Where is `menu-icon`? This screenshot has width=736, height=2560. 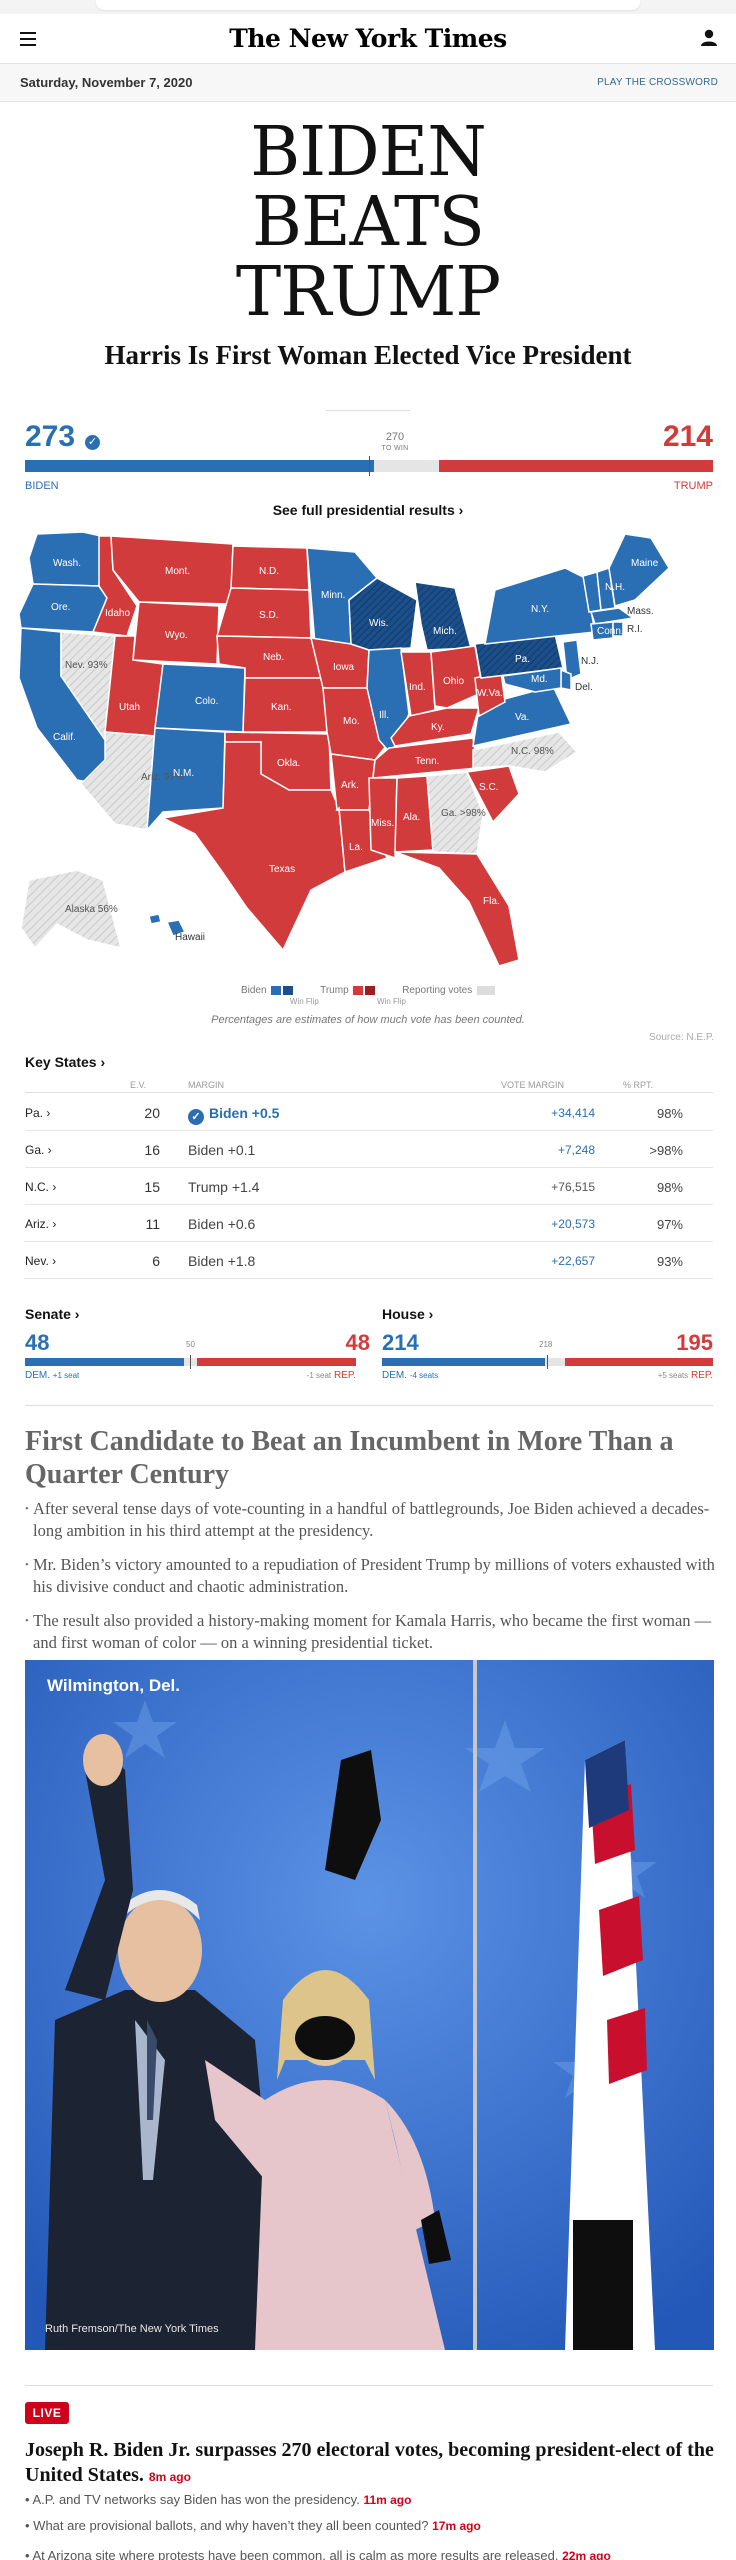
menu-icon is located at coordinates (28, 39).